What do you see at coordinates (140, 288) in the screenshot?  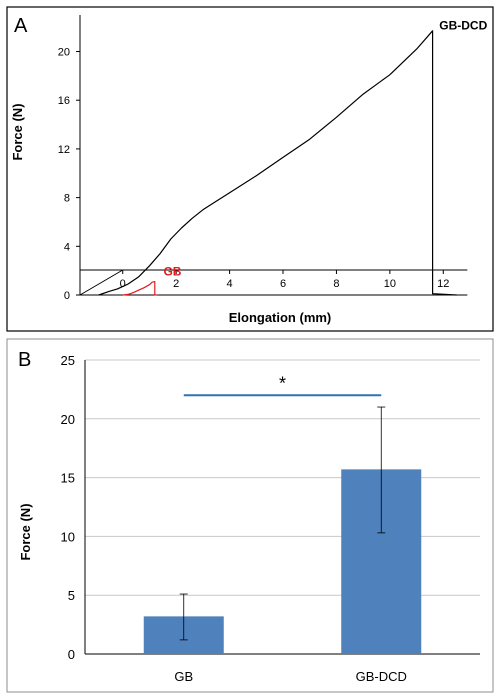 I see `a-series-line-gb` at bounding box center [140, 288].